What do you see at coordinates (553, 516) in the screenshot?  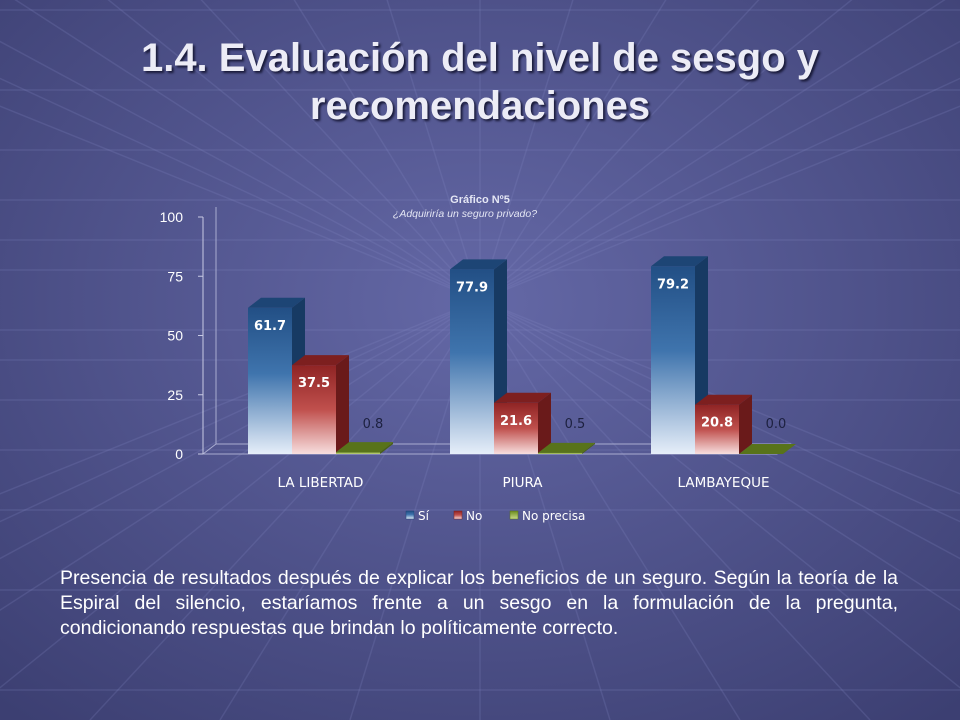 I see `legend-label: No precisa` at bounding box center [553, 516].